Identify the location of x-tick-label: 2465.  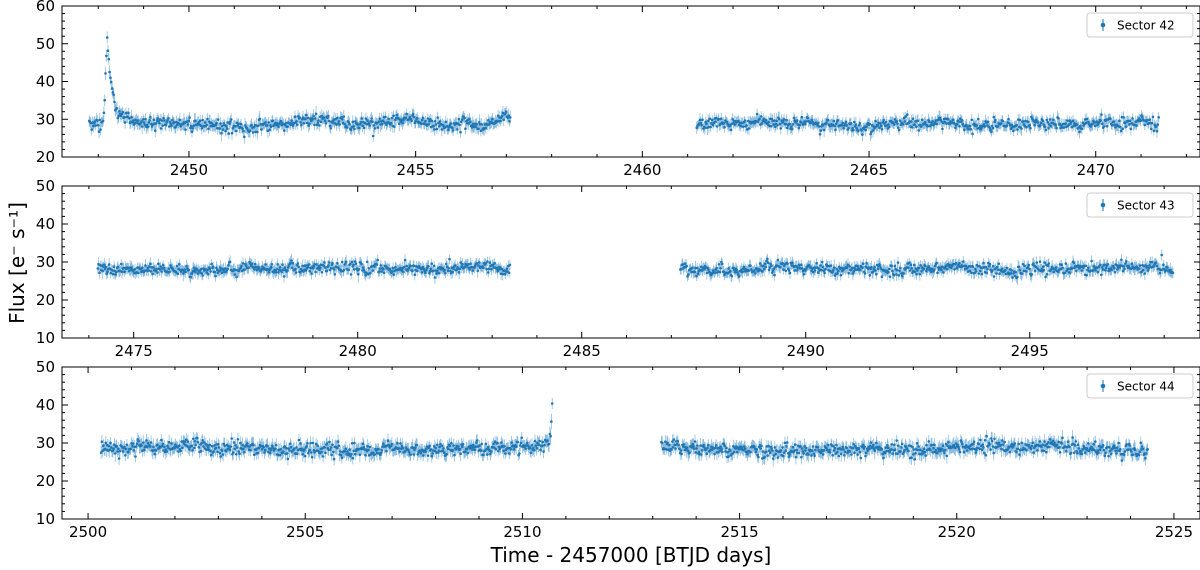
(869, 170).